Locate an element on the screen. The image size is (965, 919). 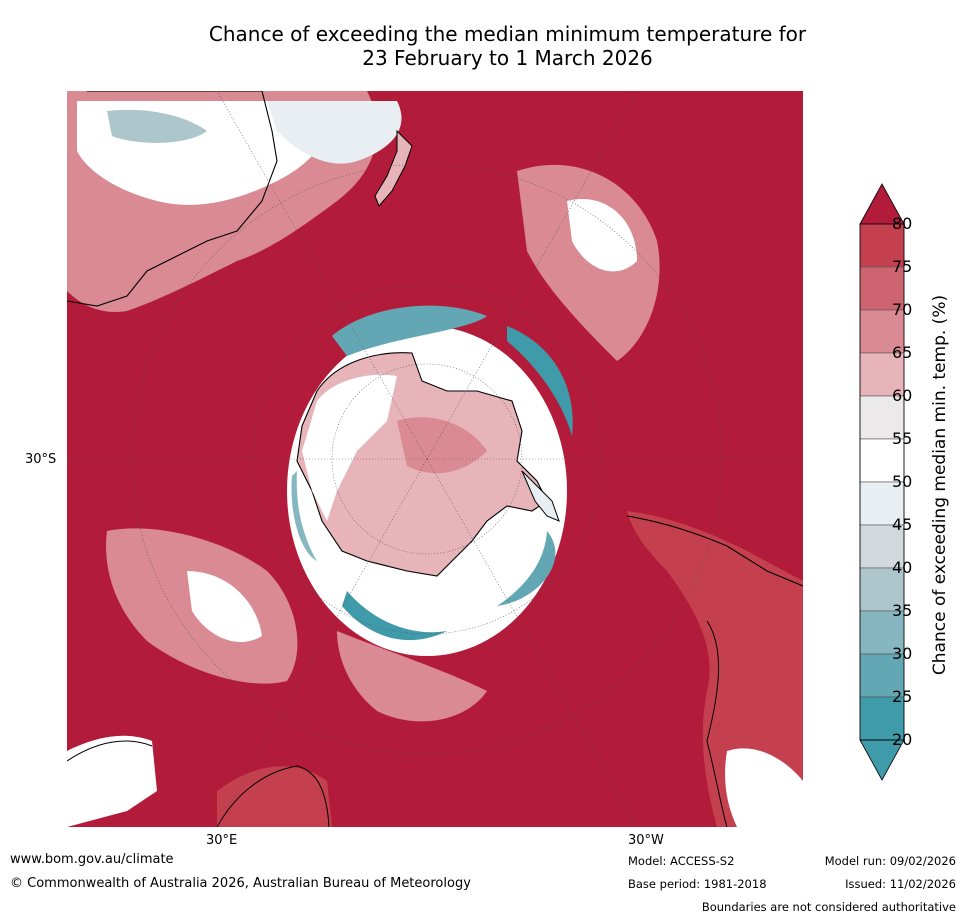
south-america is located at coordinates (714, 669).